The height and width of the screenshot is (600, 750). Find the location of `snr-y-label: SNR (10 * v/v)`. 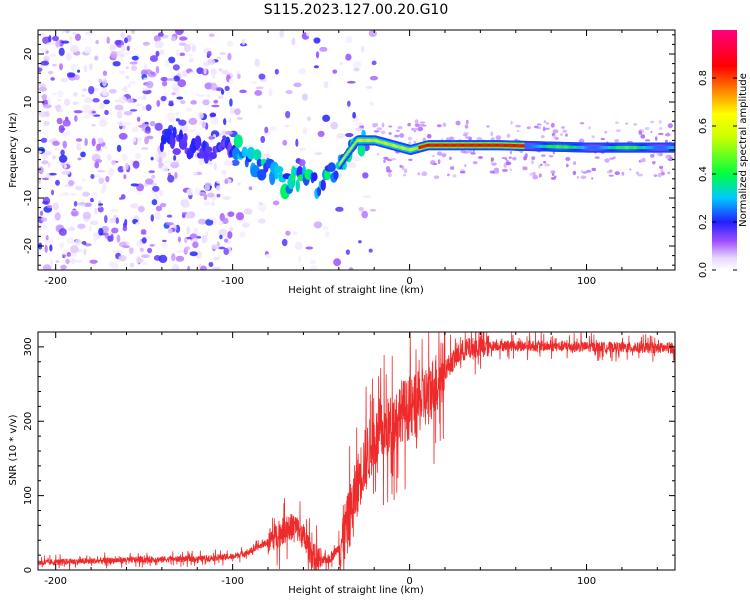

snr-y-label: SNR (10 * v/v) is located at coordinates (13, 449).